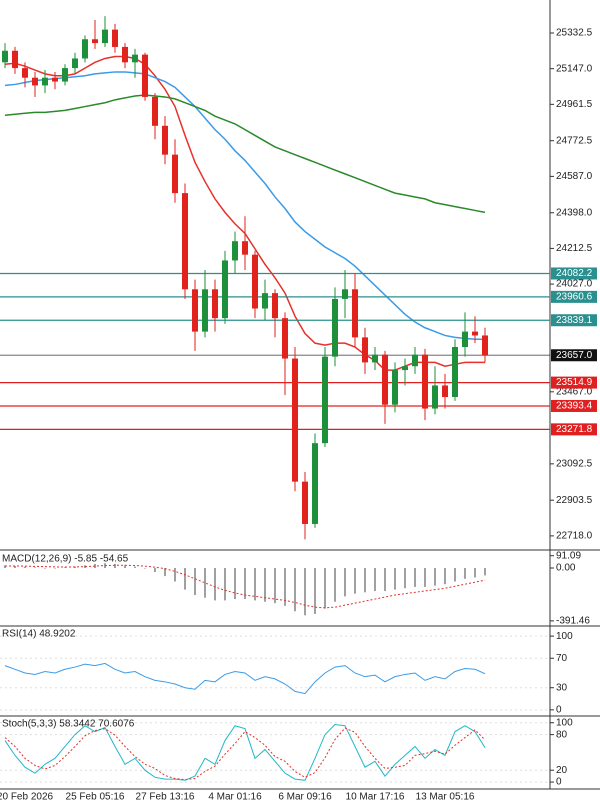 This screenshot has width=600, height=804. I want to click on level-label: 23393.4, so click(574, 406).